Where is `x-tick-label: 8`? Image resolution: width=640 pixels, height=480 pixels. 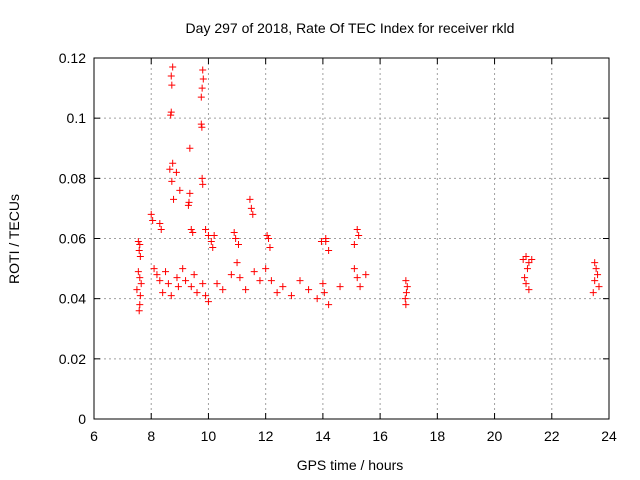 x-tick-label: 8 is located at coordinates (151, 436).